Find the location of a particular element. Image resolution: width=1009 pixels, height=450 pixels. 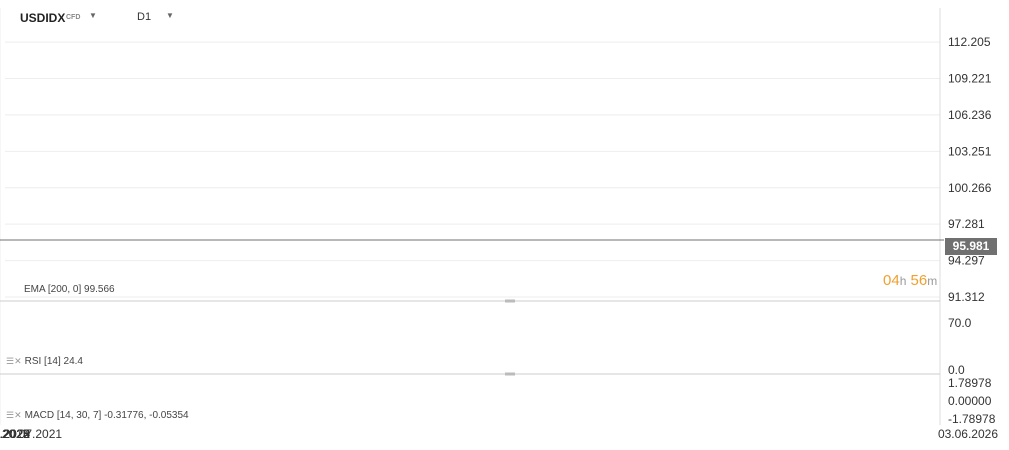

time-tick-label: 04.11.2025 is located at coordinates (15, 434).